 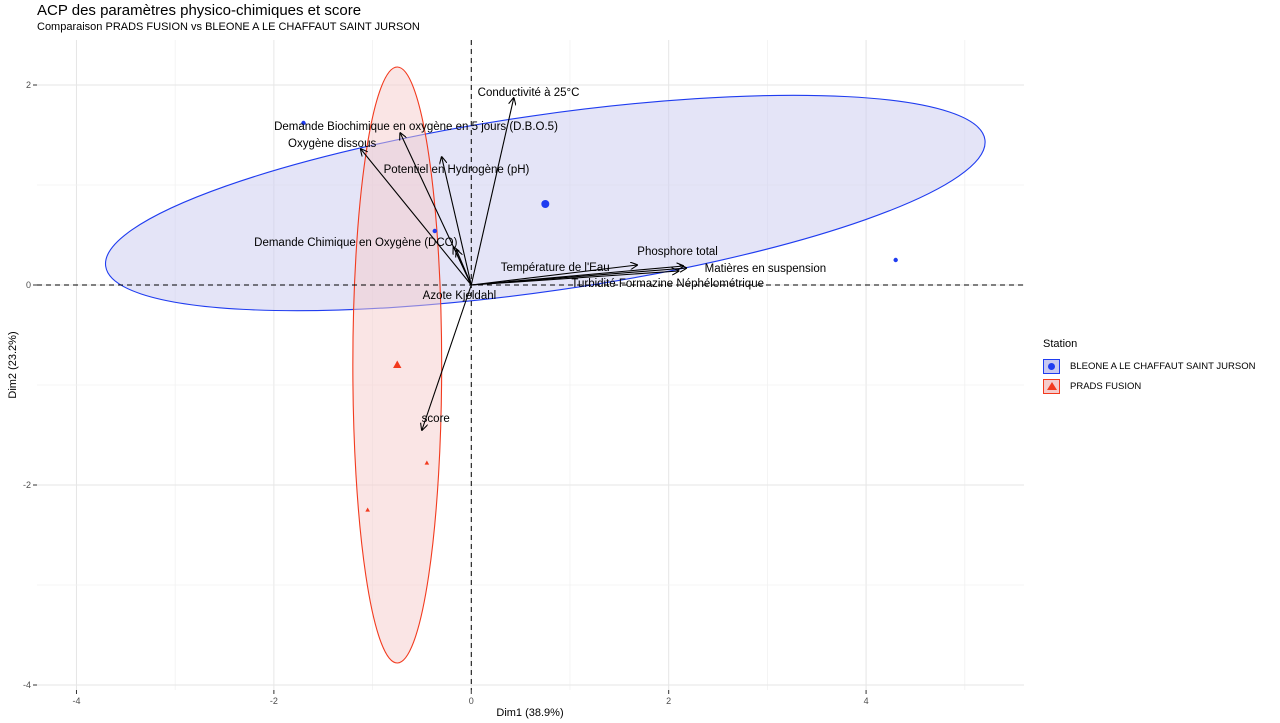 I want to click on legend-item-prads: PRADS FUSION, so click(x=1149, y=386).